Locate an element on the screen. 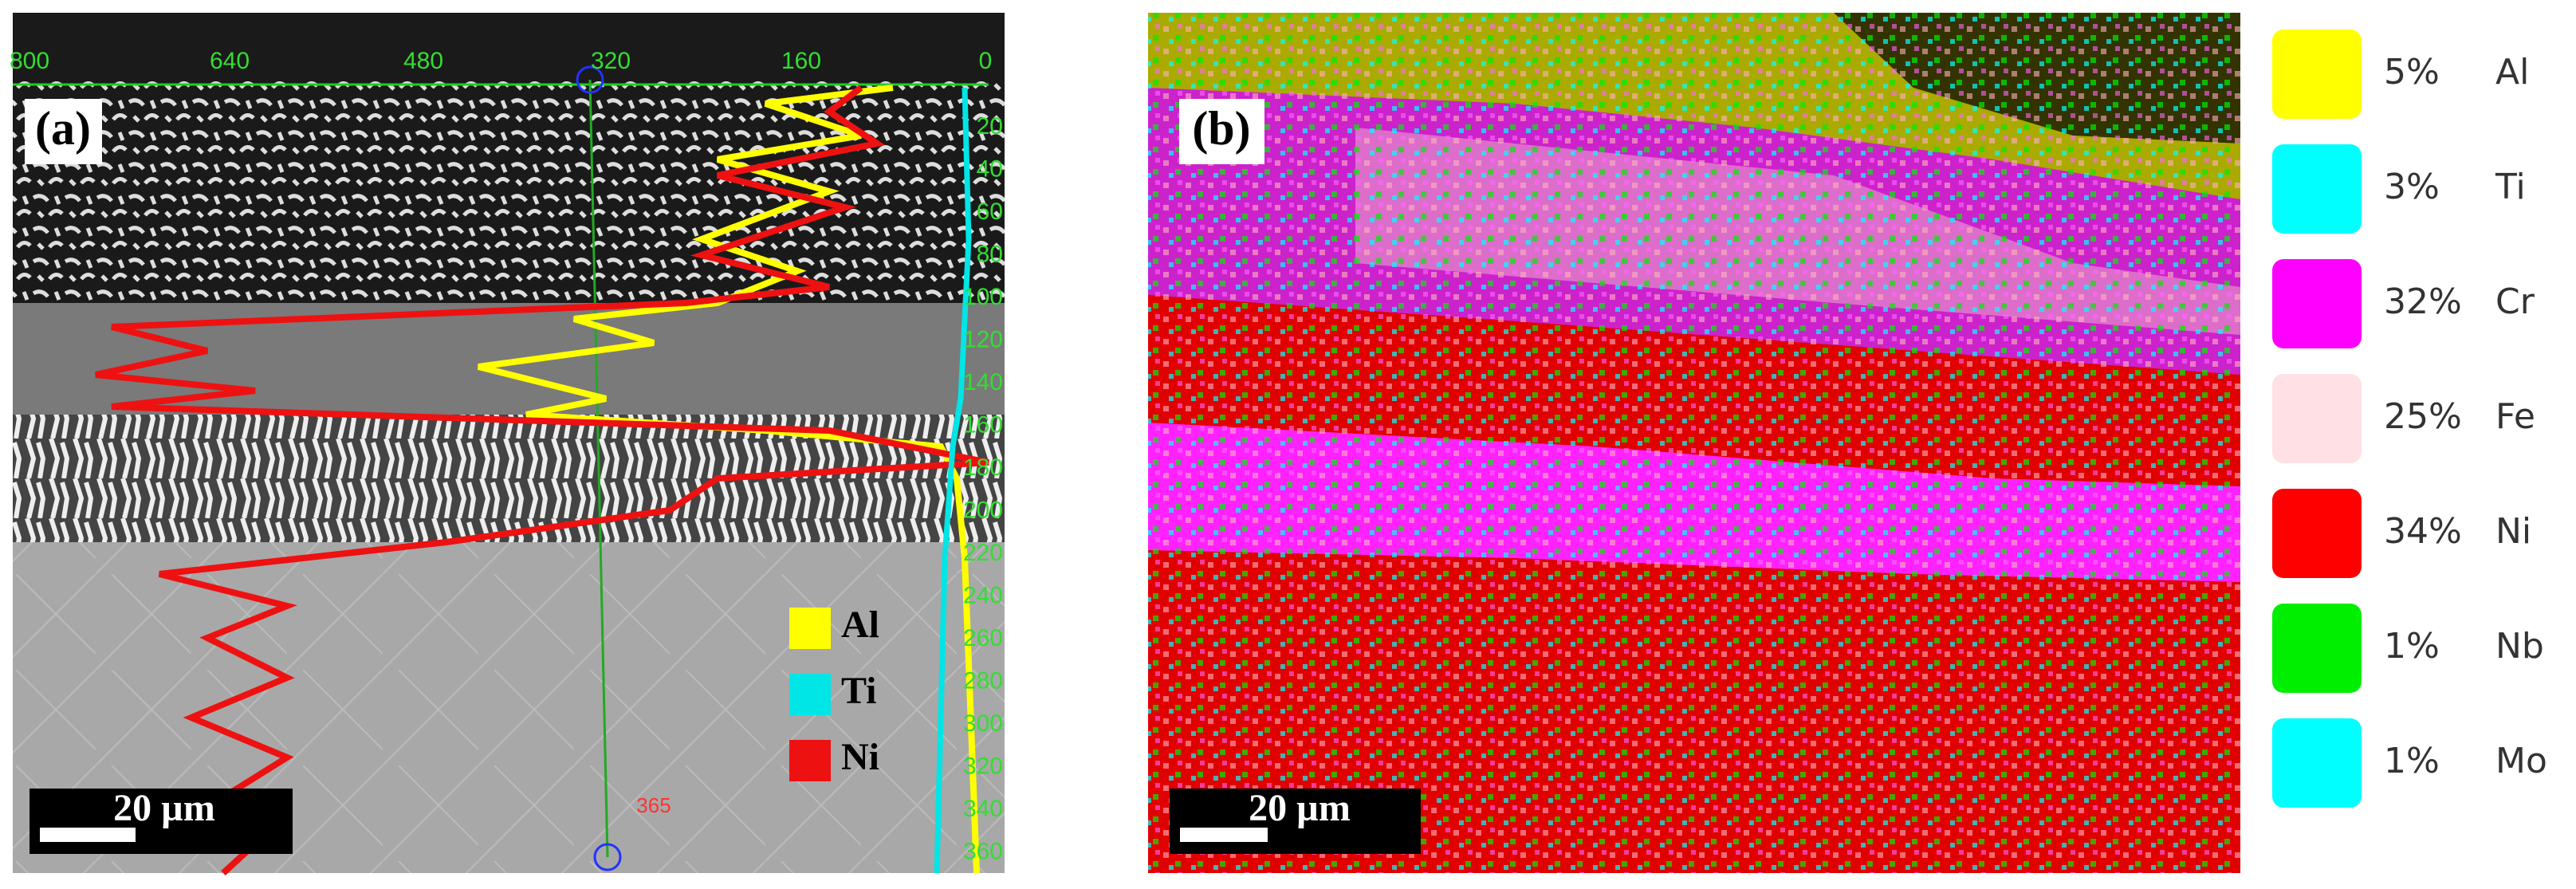  panel-label: (b) is located at coordinates (1221, 128).